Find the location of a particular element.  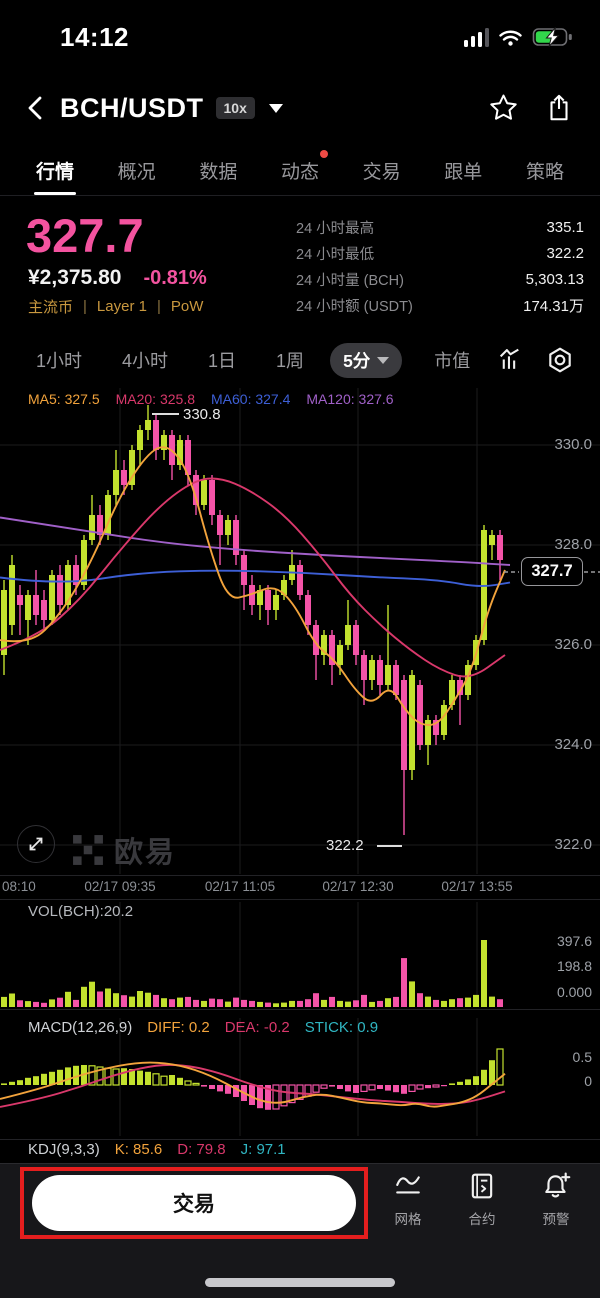

kdj-legend: KDJ(9,3,3) K: 85.6 D: 79.8 J: 97.1 is located at coordinates (157, 1149).